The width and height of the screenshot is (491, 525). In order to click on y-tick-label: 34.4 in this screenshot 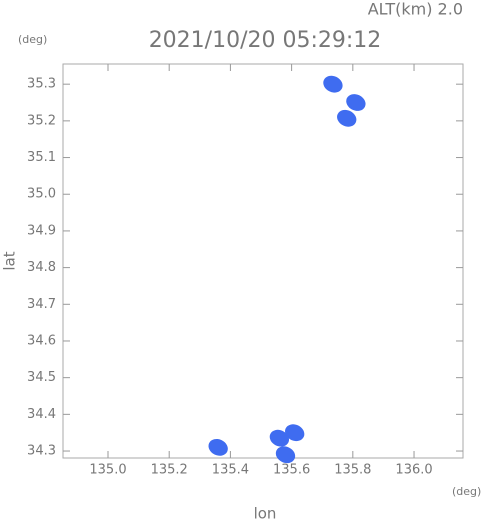, I will do `click(41, 414)`.